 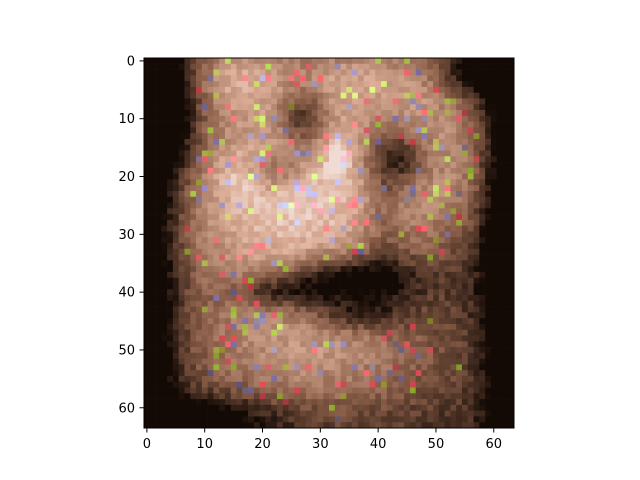 What do you see at coordinates (131, 61) in the screenshot?
I see `y-tick-label: 0` at bounding box center [131, 61].